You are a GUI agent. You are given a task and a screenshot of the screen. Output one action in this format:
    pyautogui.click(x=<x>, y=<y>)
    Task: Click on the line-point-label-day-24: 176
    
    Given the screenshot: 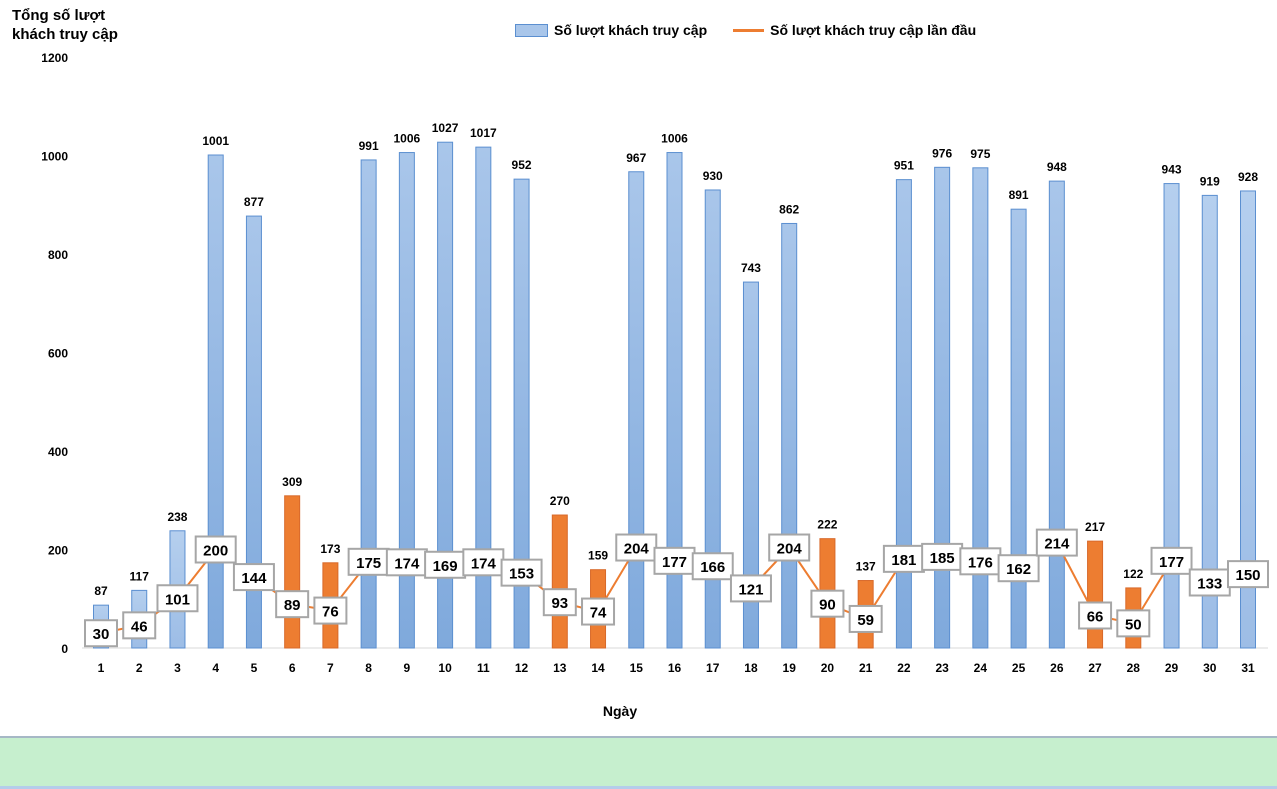 What is the action you would take?
    pyautogui.click(x=980, y=561)
    